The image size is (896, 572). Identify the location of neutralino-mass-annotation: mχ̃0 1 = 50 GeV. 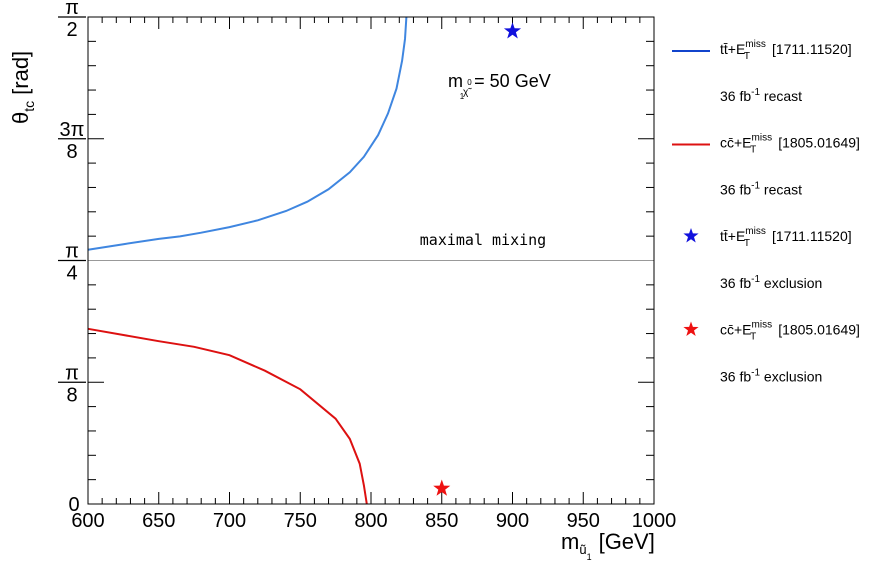
(499, 86).